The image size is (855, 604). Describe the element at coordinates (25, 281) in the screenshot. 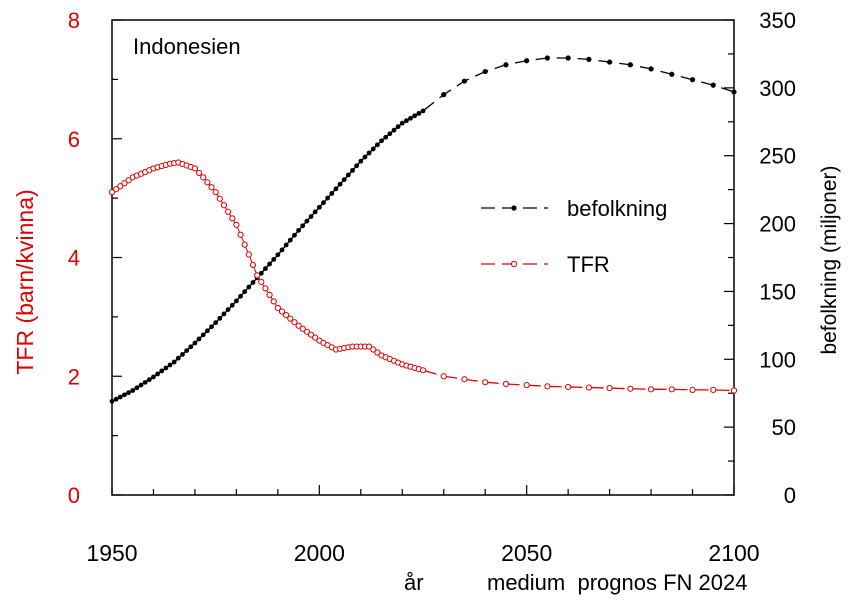

I see `y-axis-label-left: TFR (barn/kvinna)` at that location.